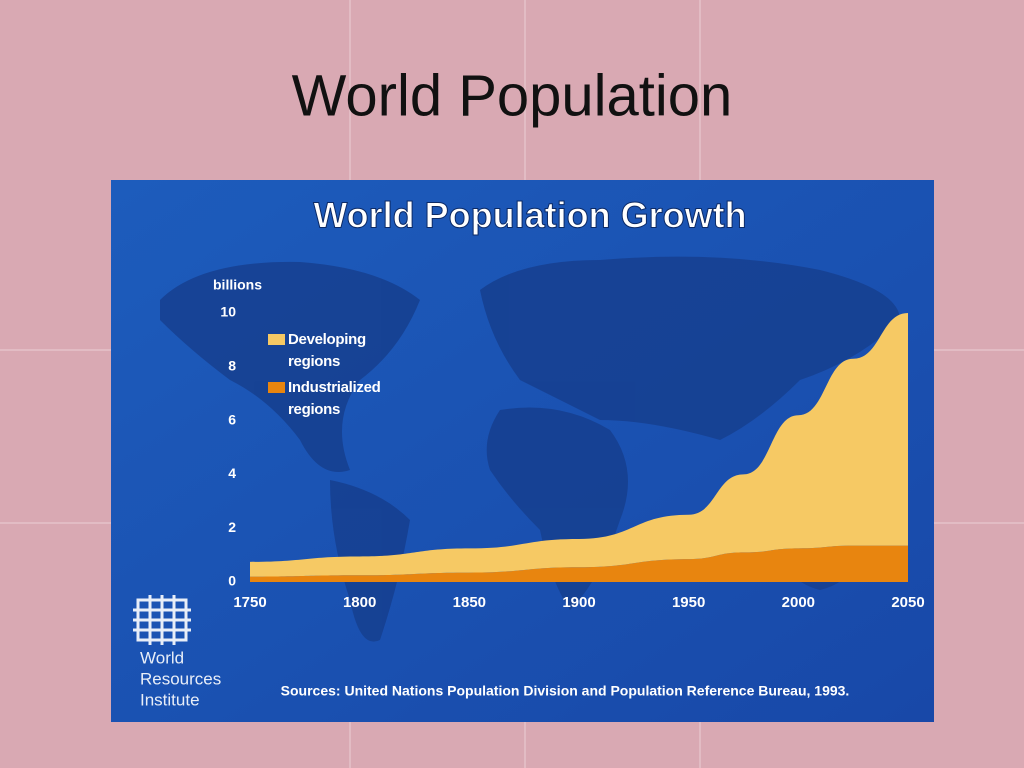 This screenshot has height=768, width=1024. Describe the element at coordinates (170, 699) in the screenshot. I see `logo-line: Institute` at that location.